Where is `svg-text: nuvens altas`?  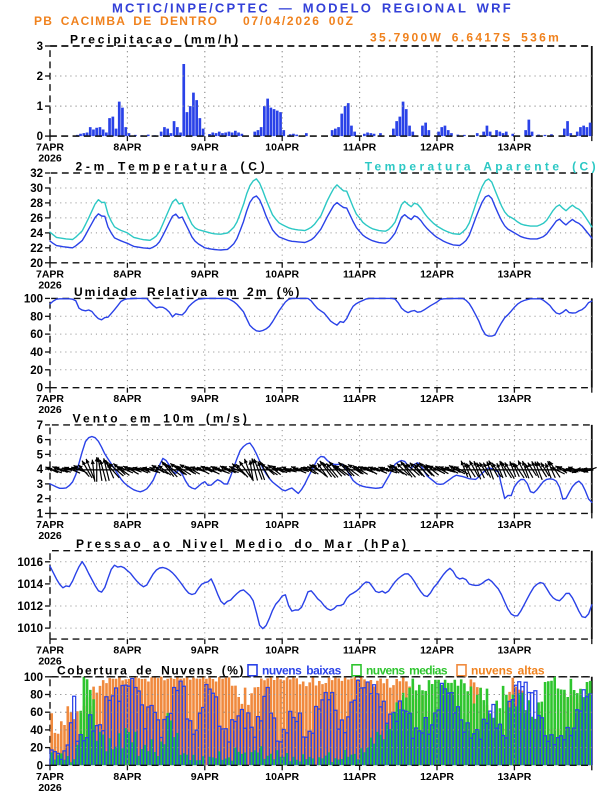
svg-text: nuvens altas is located at coordinates (508, 670).